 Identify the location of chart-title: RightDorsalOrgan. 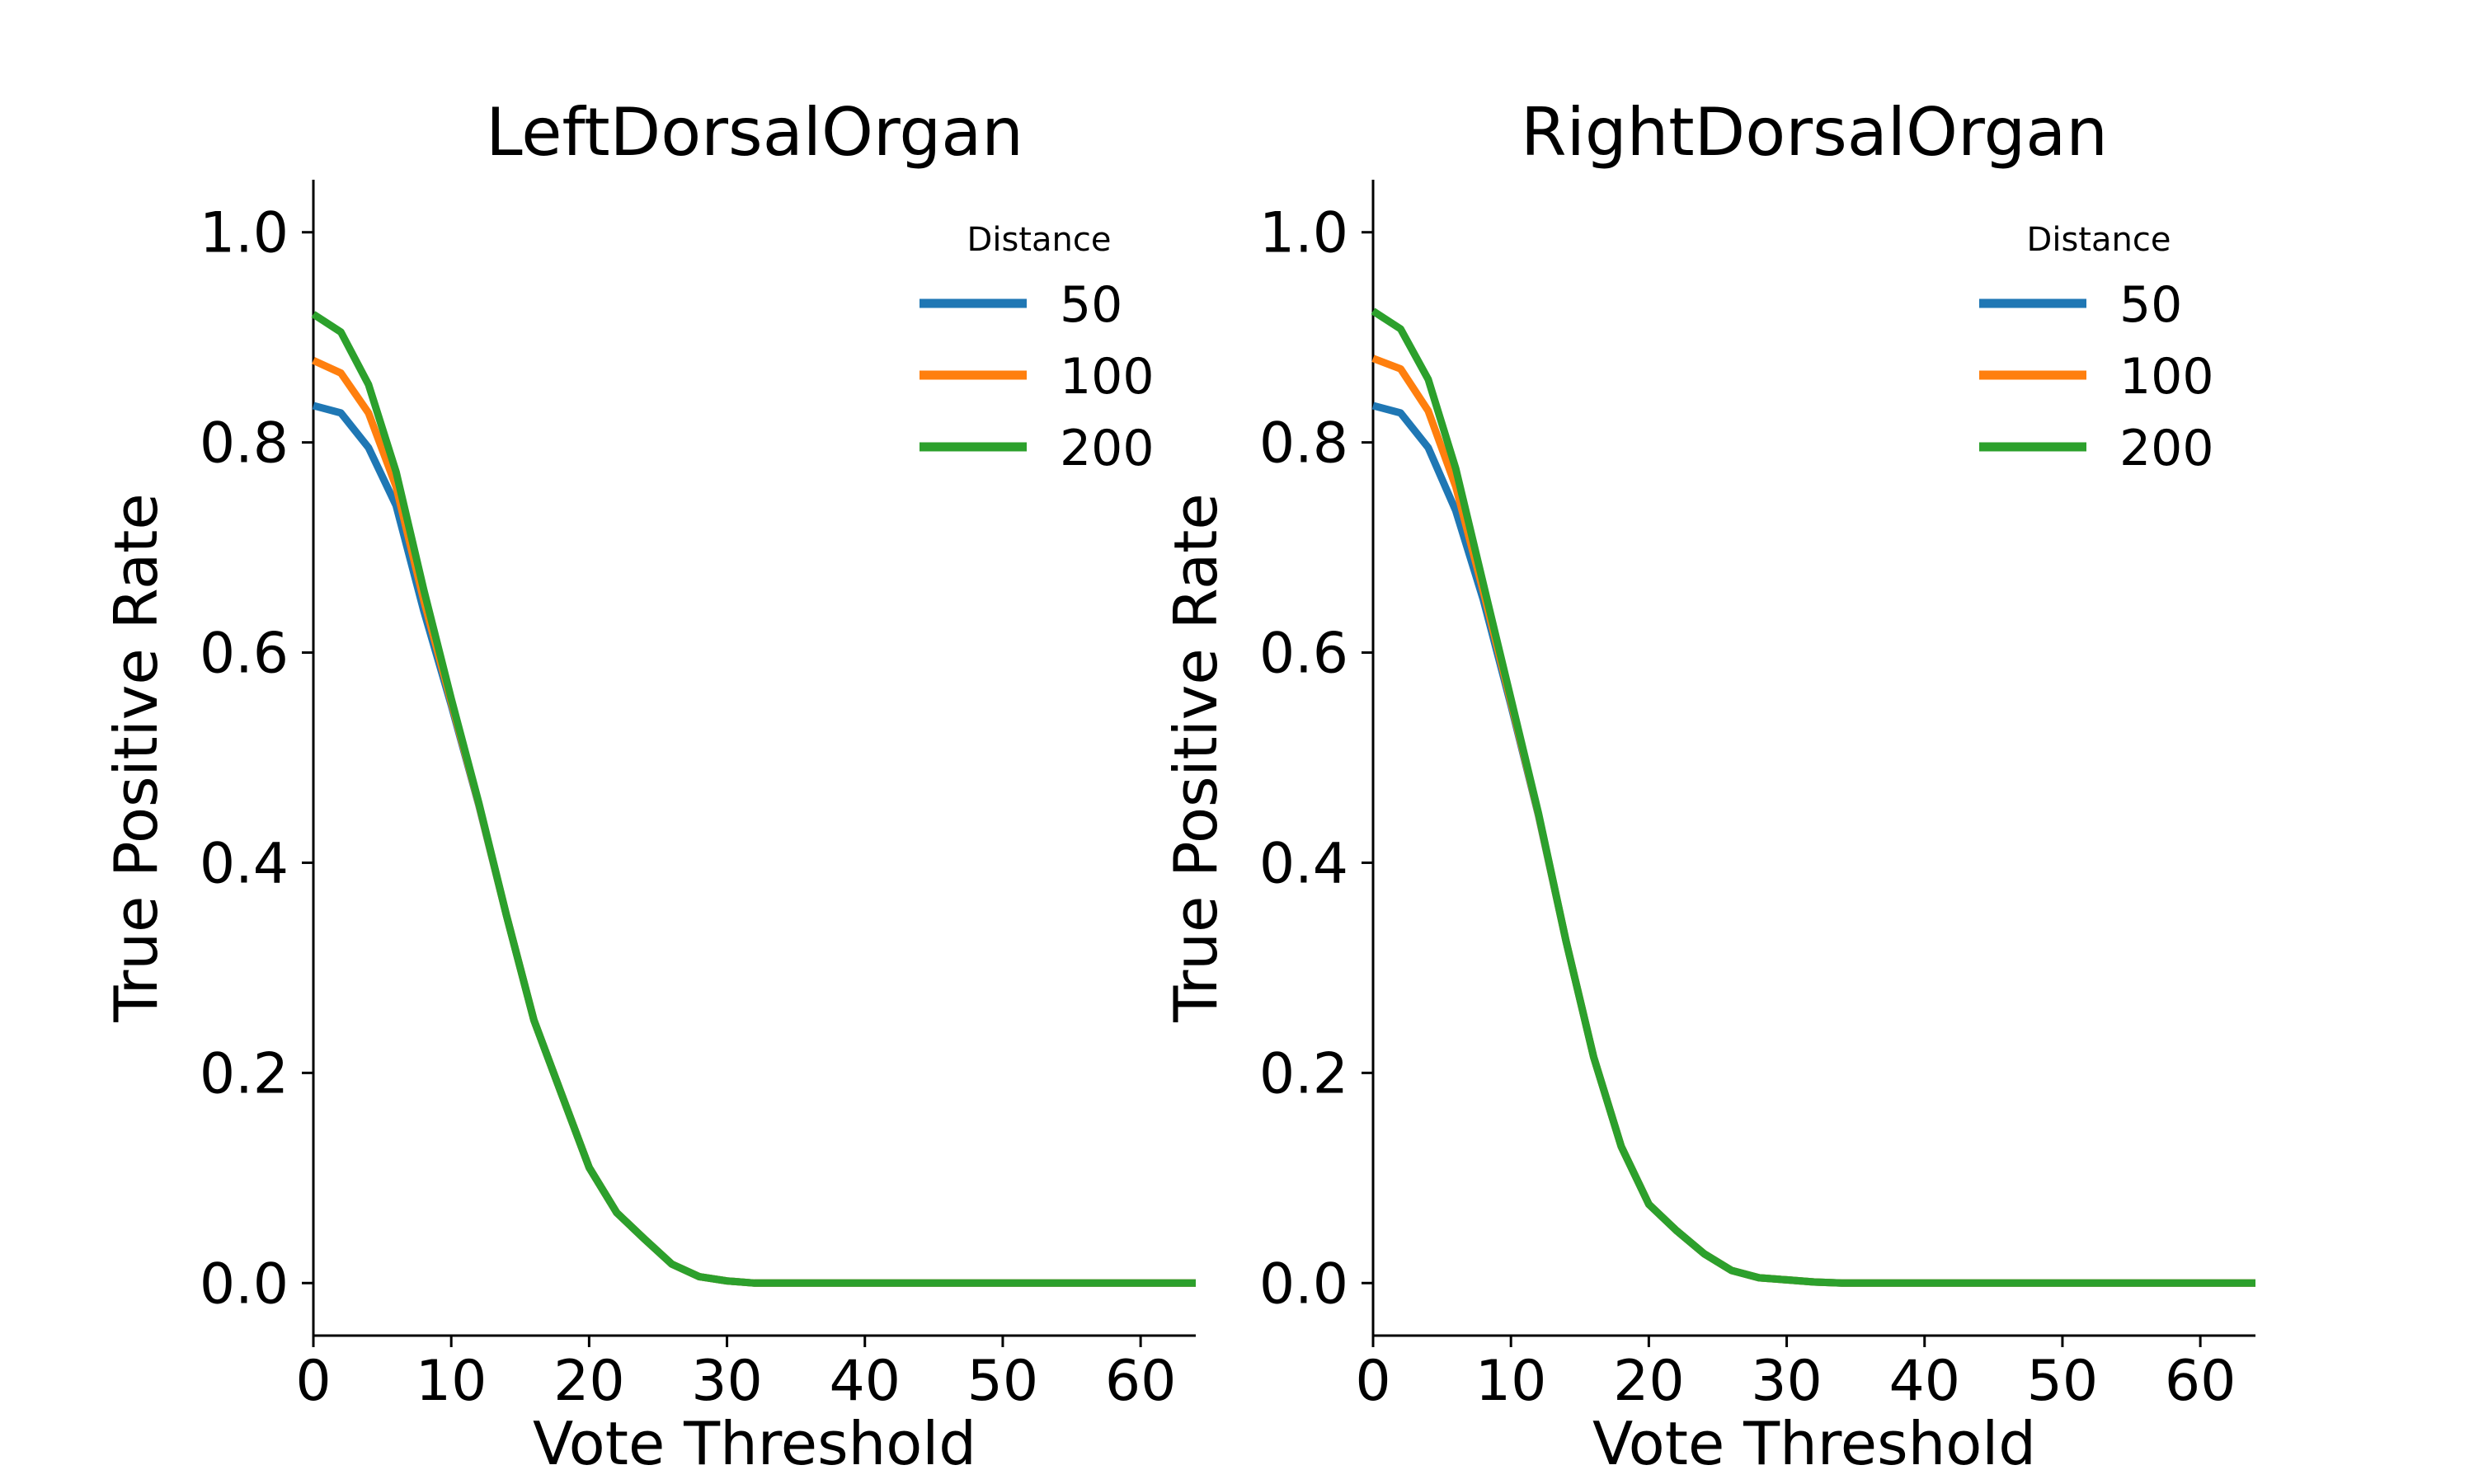
(1814, 132).